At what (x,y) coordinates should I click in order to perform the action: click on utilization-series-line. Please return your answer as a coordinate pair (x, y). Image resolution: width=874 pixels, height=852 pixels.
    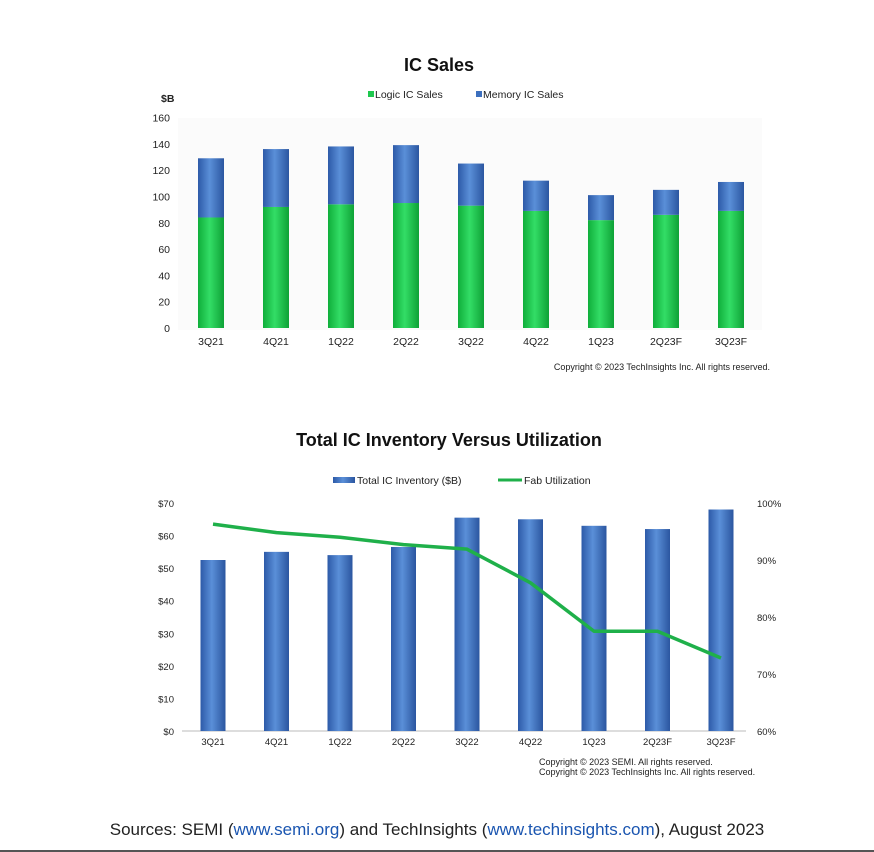
    Looking at the image, I should click on (467, 591).